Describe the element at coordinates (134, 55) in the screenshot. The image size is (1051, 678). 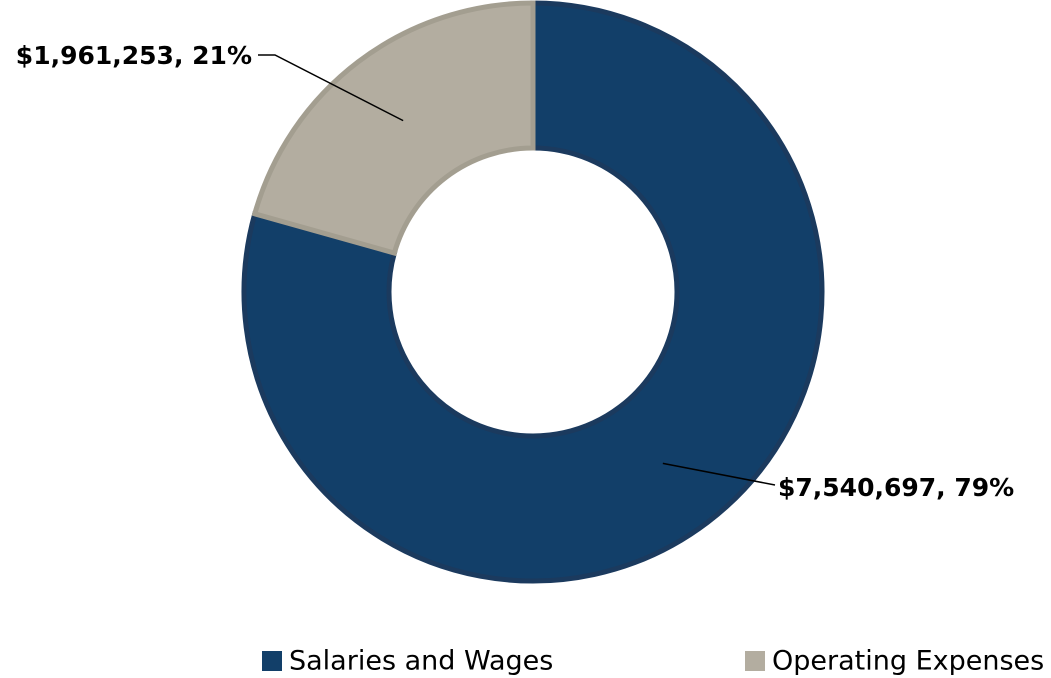
I see `data-label: $1,961,253, 21%` at that location.